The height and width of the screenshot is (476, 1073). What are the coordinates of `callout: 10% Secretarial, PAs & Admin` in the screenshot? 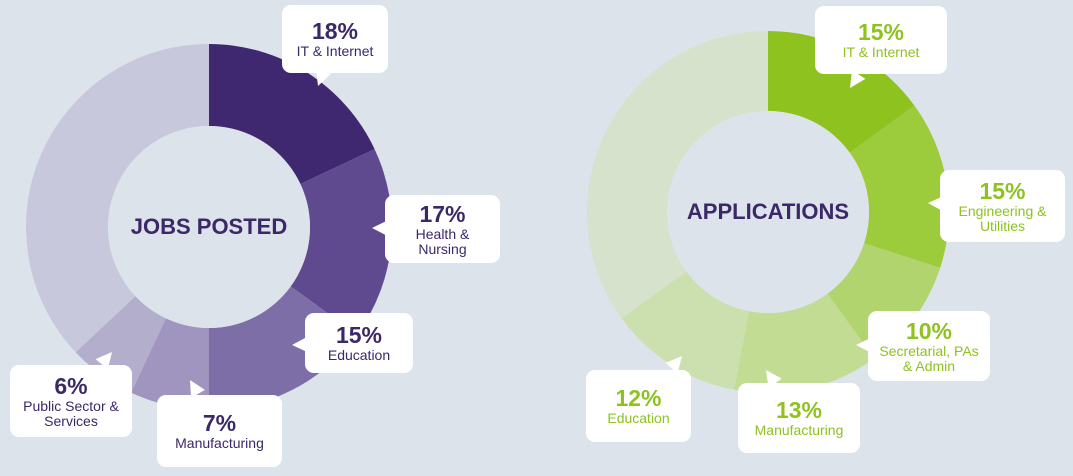 It's located at (929, 346).